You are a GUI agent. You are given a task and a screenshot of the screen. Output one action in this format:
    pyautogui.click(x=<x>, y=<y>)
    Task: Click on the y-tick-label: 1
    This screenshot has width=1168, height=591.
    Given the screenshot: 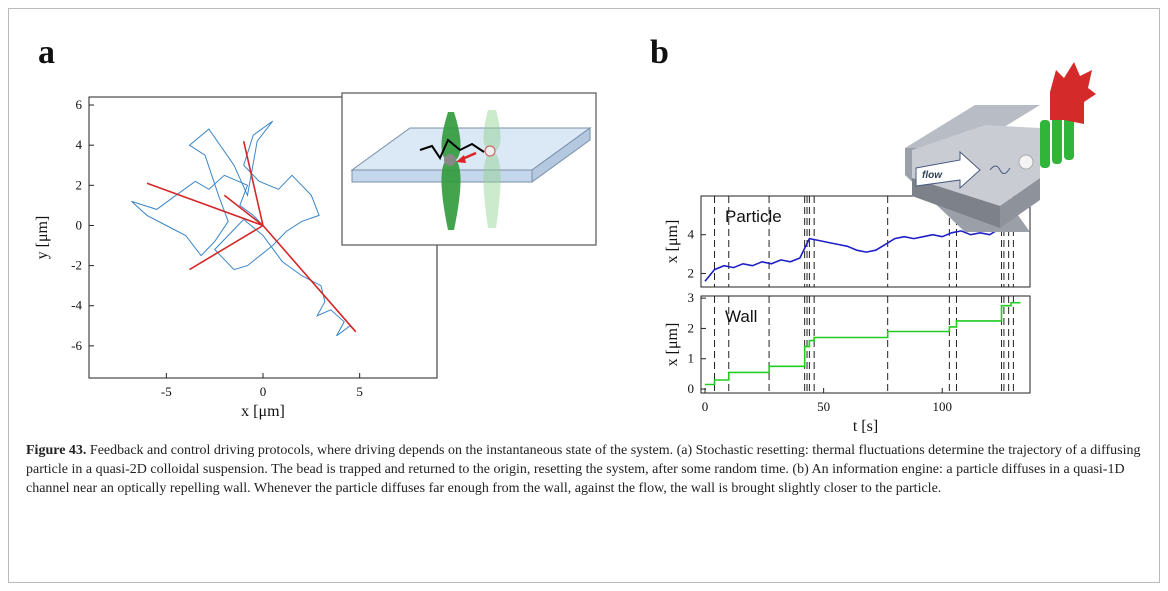 What is the action you would take?
    pyautogui.click(x=691, y=358)
    